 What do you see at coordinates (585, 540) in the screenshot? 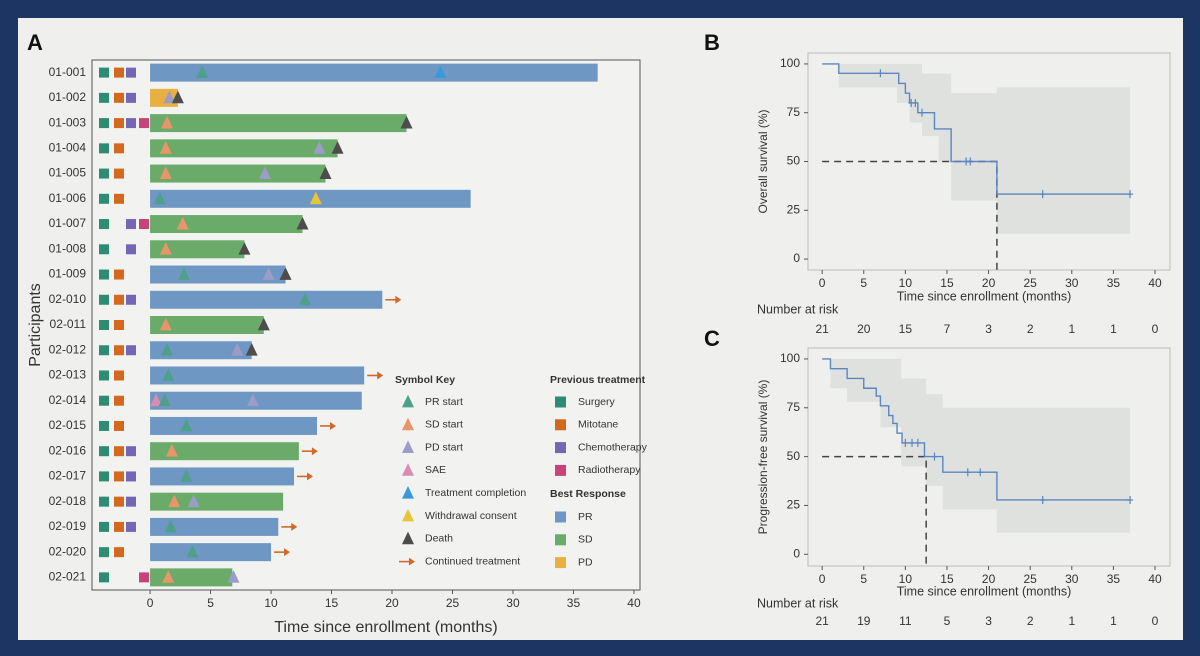
I see `legend-label: SD` at bounding box center [585, 540].